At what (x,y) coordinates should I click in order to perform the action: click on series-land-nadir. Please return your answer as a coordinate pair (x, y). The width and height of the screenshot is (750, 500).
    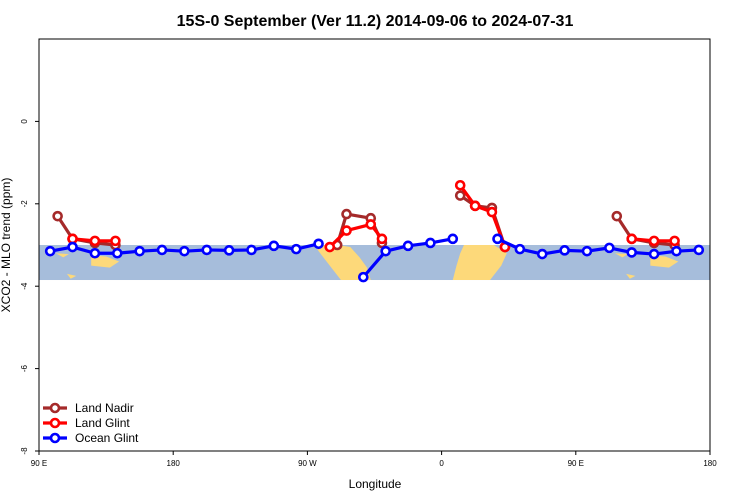
    Looking at the image, I should click on (366, 221).